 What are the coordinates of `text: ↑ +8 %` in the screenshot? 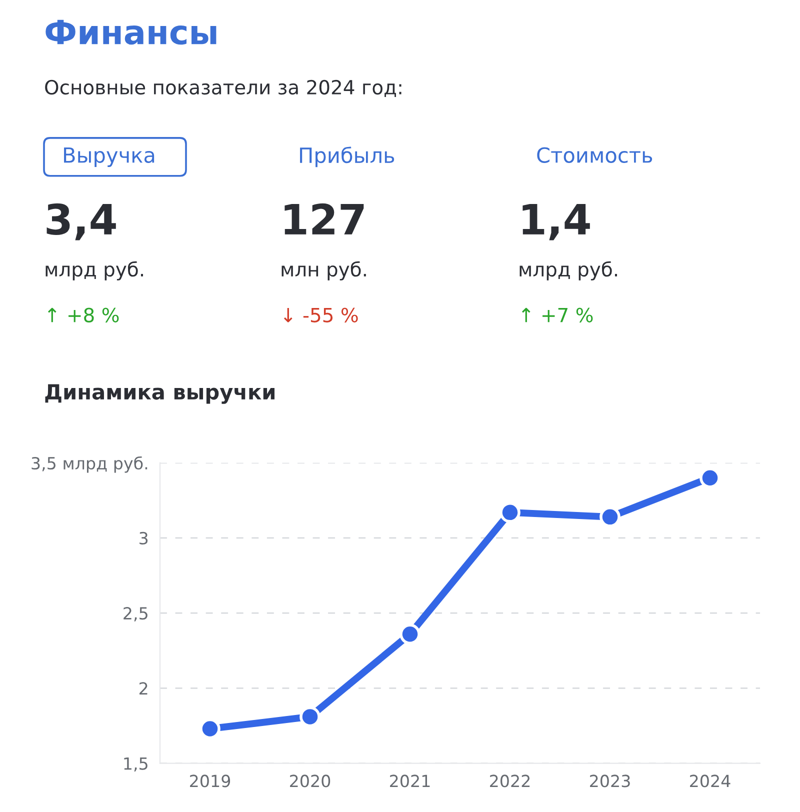 It's located at (83, 315).